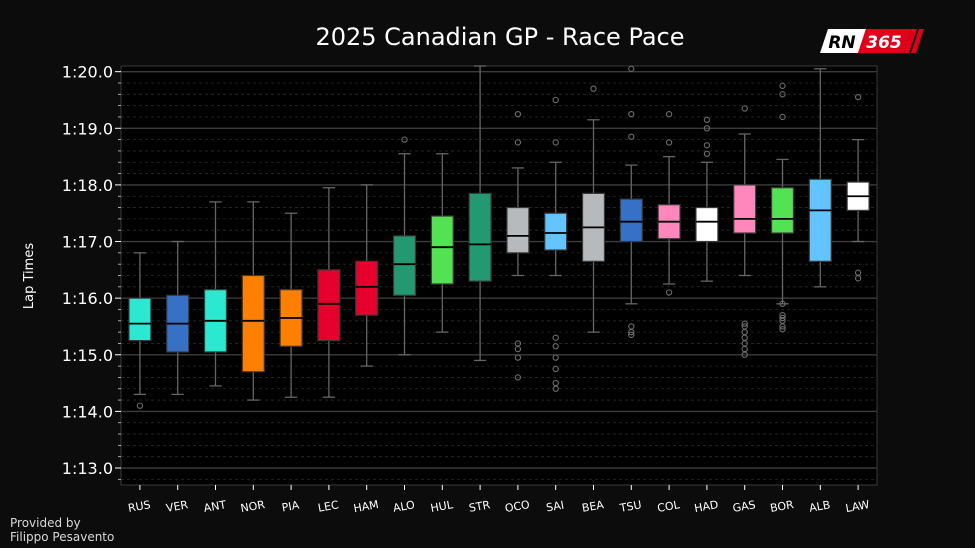 This screenshot has width=975, height=548. I want to click on box-had, so click(707, 199).